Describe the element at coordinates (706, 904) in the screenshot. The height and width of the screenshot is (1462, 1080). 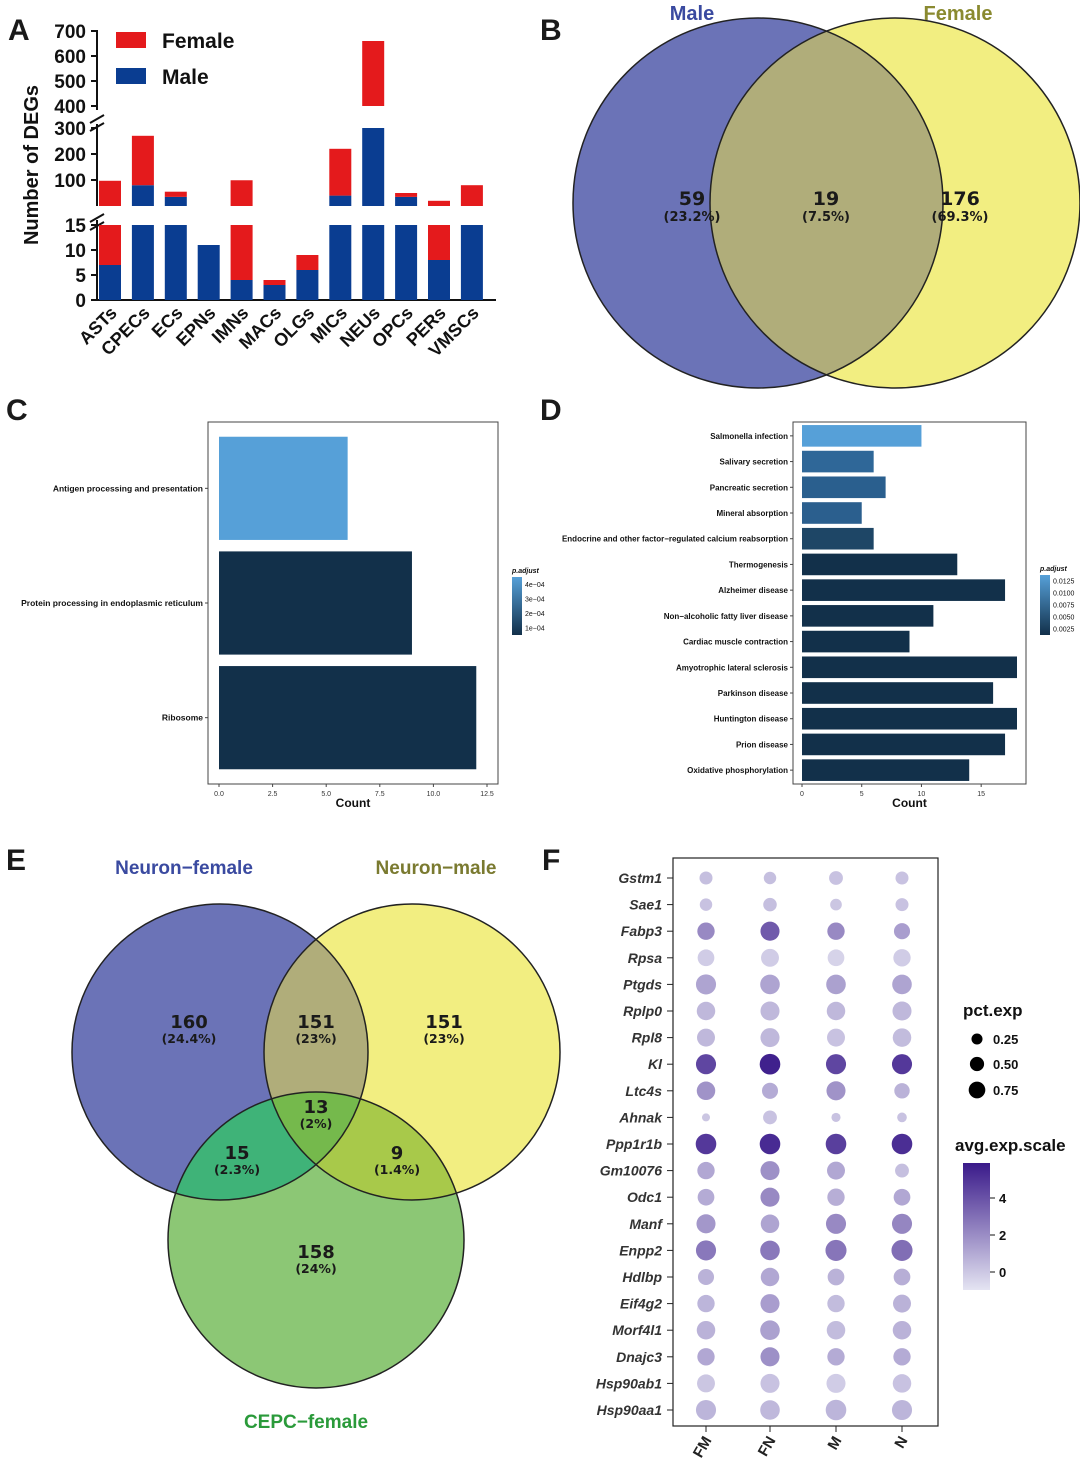
I see `dot-Sae1-FM` at that location.